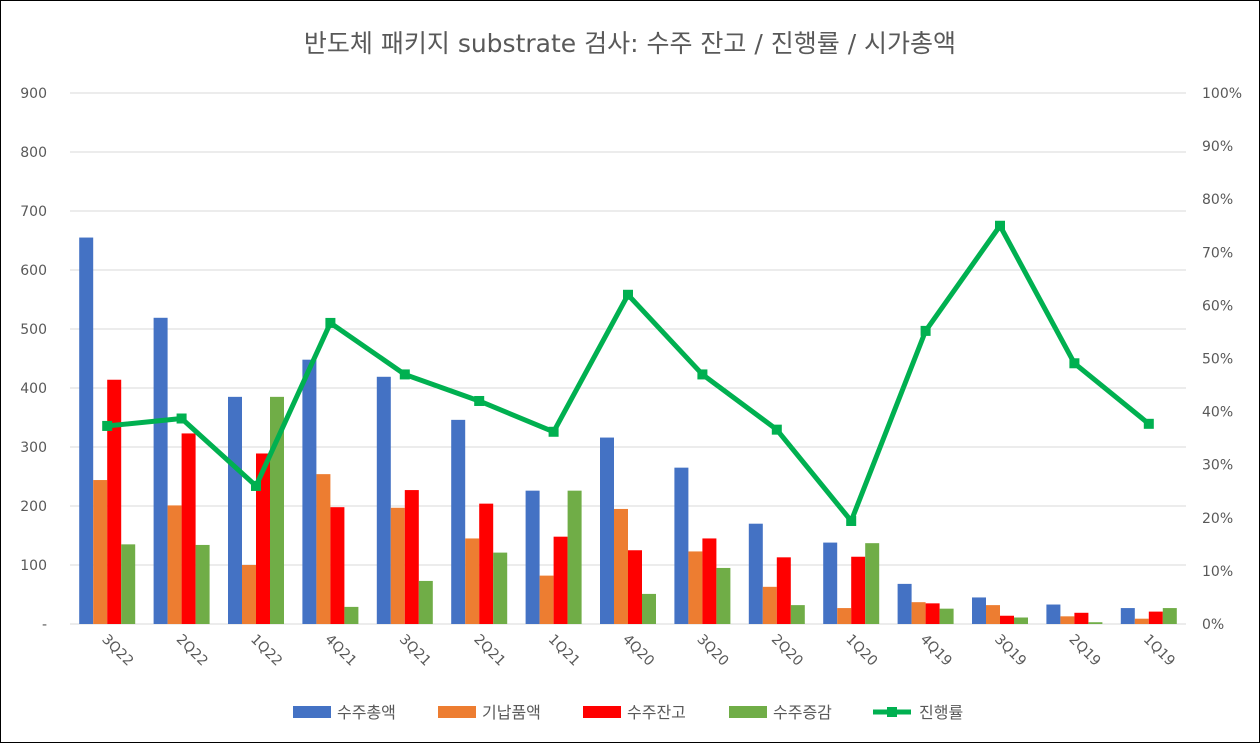 This screenshot has width=1260, height=743. I want to click on x-tick-label: 1Q19, so click(1159, 651).